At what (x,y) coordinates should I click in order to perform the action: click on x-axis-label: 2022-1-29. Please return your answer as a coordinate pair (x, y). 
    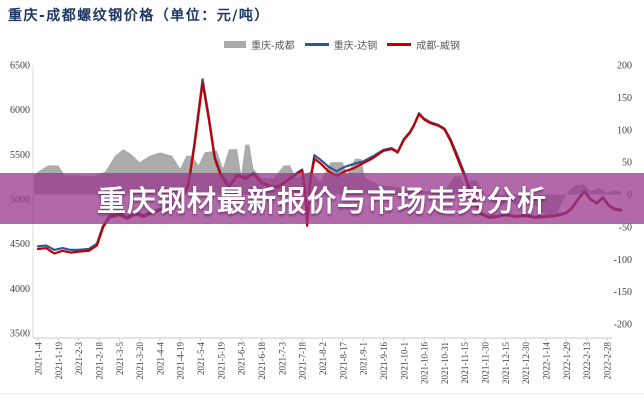
    Looking at the image, I should click on (567, 361).